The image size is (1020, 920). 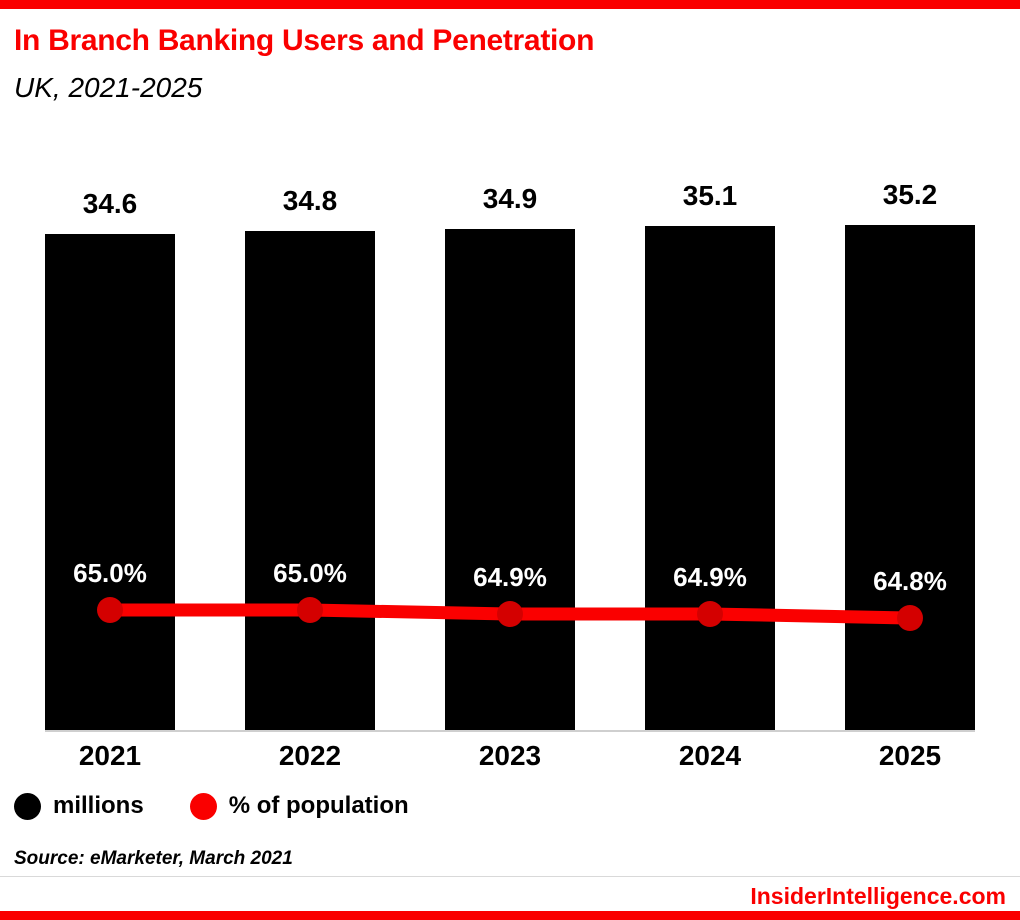 I want to click on bar-2023, so click(x=510, y=479).